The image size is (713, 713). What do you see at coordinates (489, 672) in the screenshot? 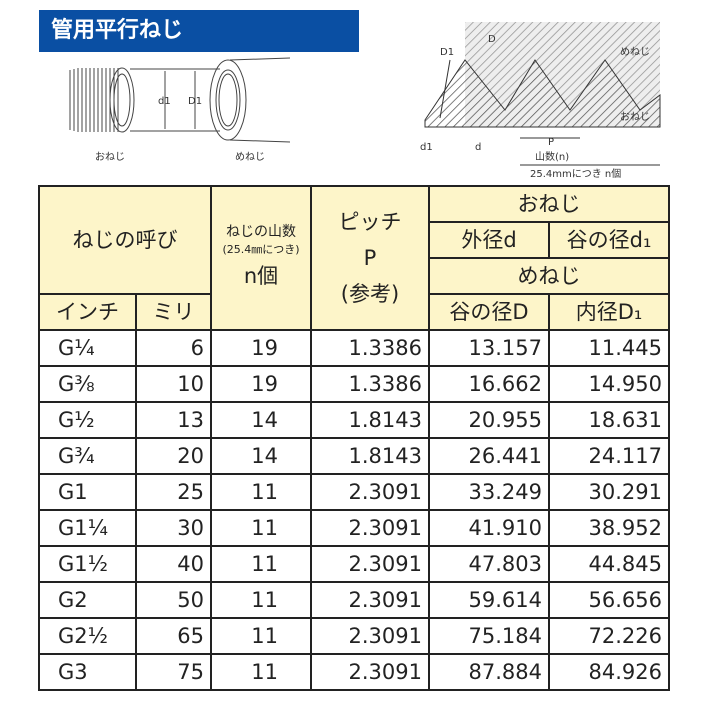
I see `cell-diameter-1: 87.884` at bounding box center [489, 672].